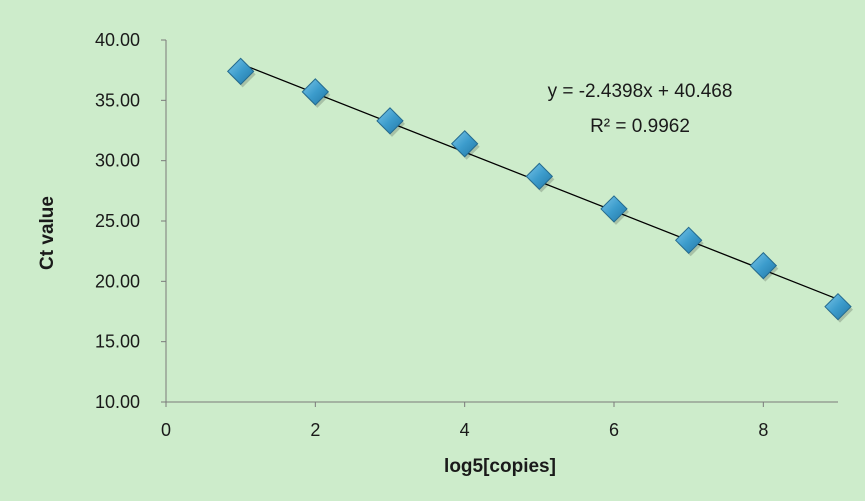  What do you see at coordinates (117, 281) in the screenshot?
I see `y-tick-label: 20.00` at bounding box center [117, 281].